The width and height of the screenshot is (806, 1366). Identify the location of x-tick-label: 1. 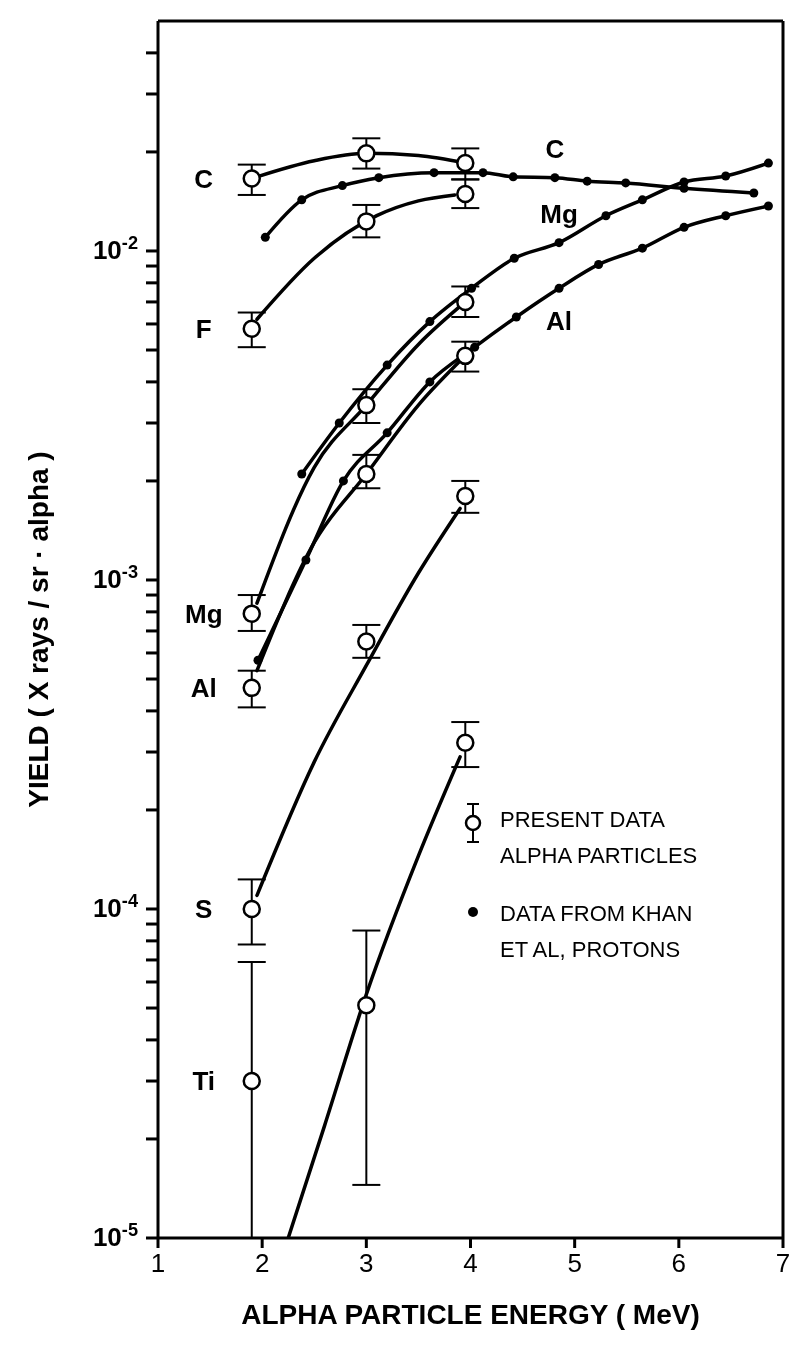
(158, 1263).